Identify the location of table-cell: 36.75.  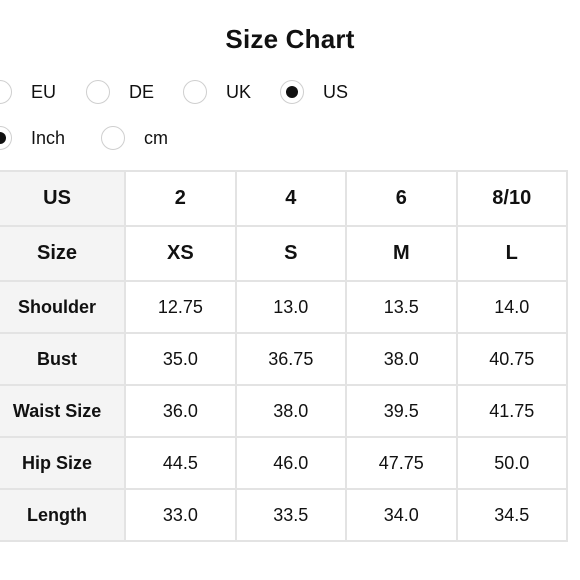
(291, 359).